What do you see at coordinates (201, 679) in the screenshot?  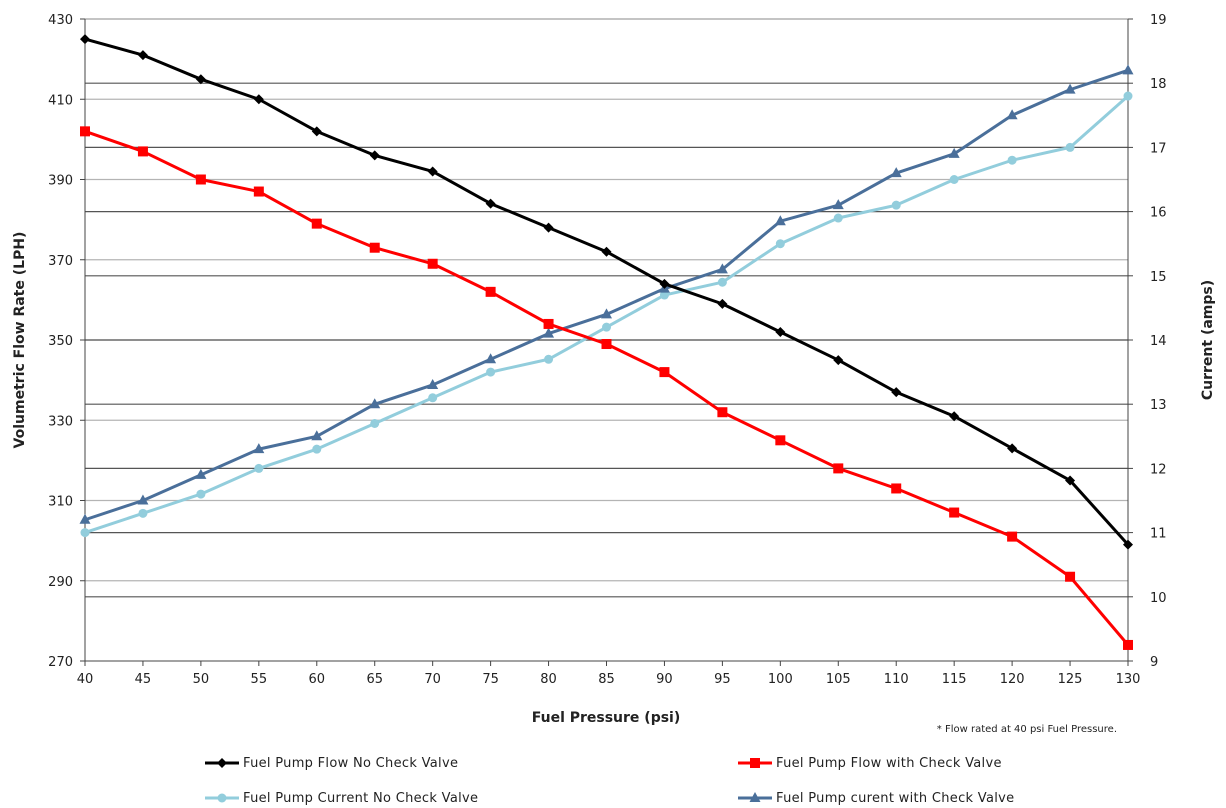 I see `x-tick-label: 50` at bounding box center [201, 679].